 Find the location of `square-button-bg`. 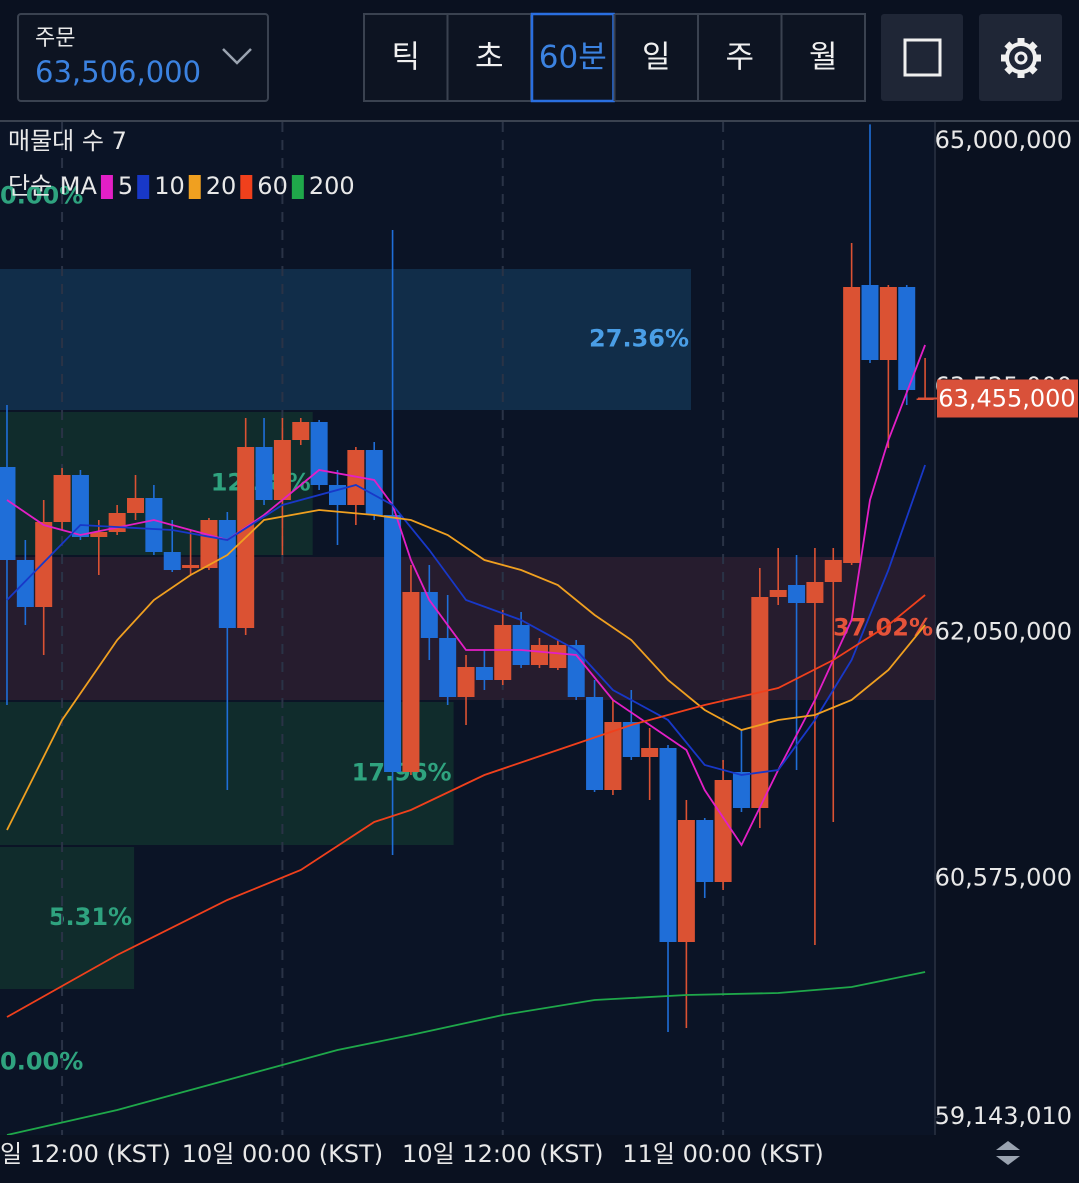

square-button-bg is located at coordinates (922, 57).